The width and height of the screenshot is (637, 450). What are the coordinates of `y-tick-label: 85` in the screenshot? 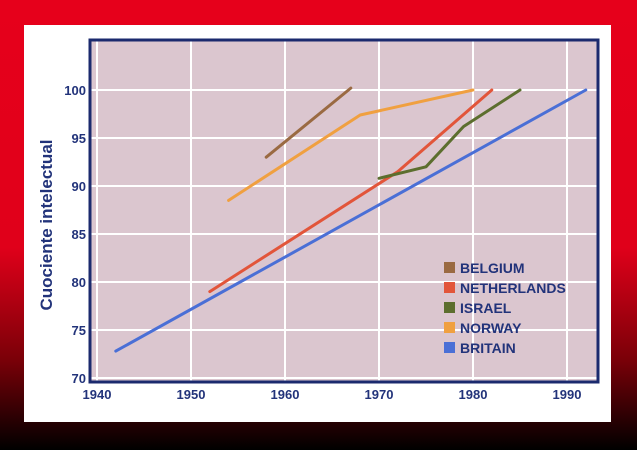 It's located at (79, 234).